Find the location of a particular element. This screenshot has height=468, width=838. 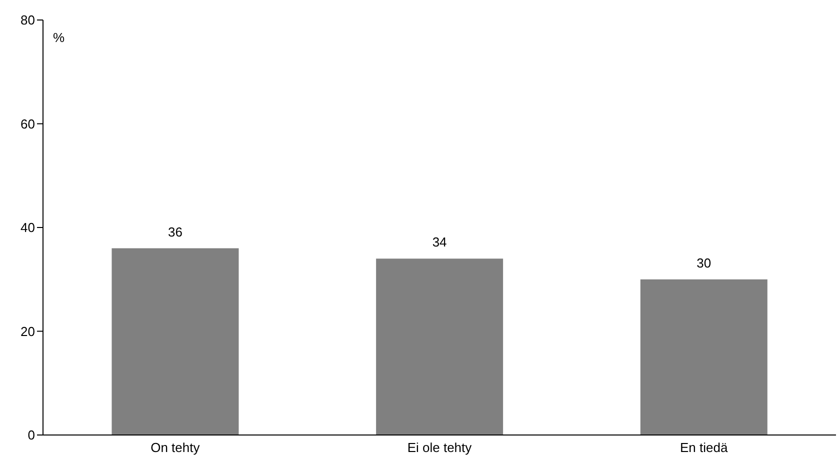

y-tick-label: 0 is located at coordinates (31, 435).